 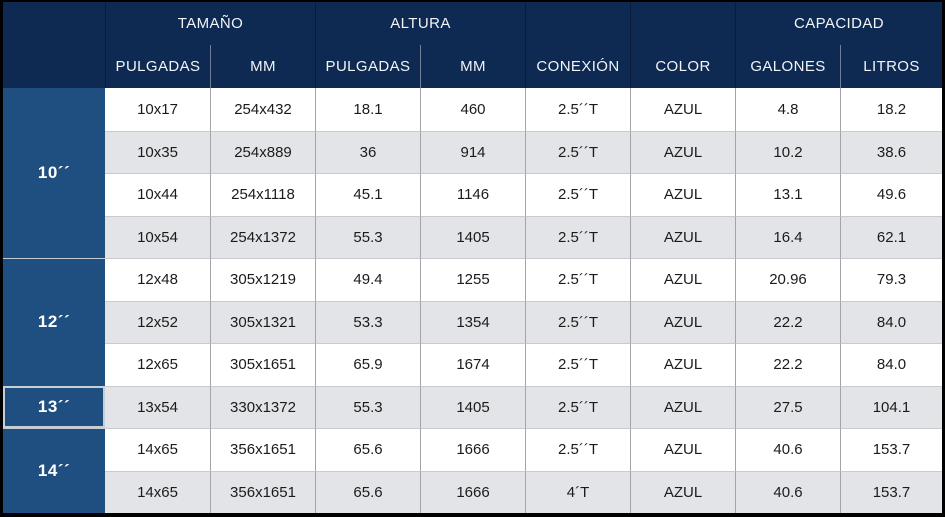 I want to click on table-cell: 10x35, so click(x=157, y=151).